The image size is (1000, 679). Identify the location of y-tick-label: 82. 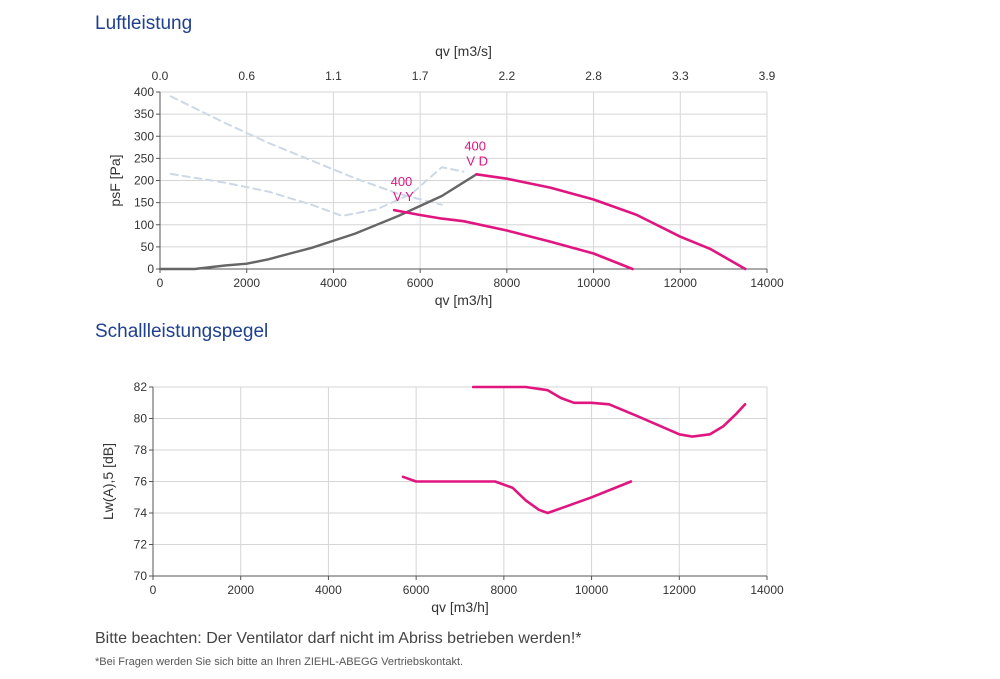
(141, 387).